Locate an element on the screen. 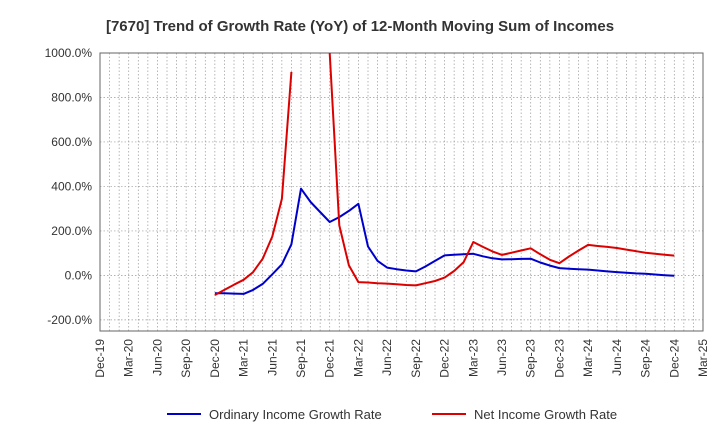  x-tick-label: Sep-24 is located at coordinates (646, 358).